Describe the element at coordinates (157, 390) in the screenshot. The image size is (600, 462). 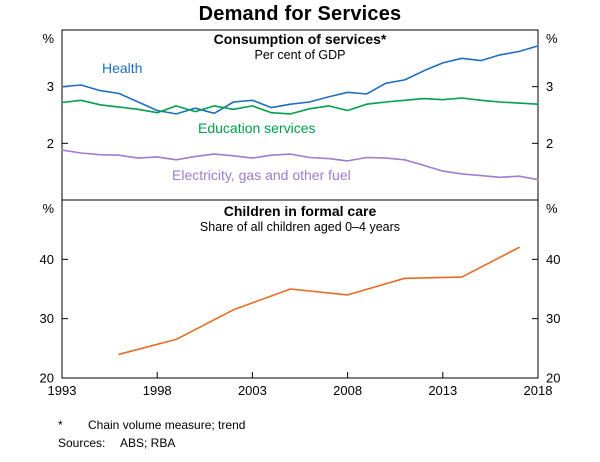
I see `x-tick-label: 1998` at that location.